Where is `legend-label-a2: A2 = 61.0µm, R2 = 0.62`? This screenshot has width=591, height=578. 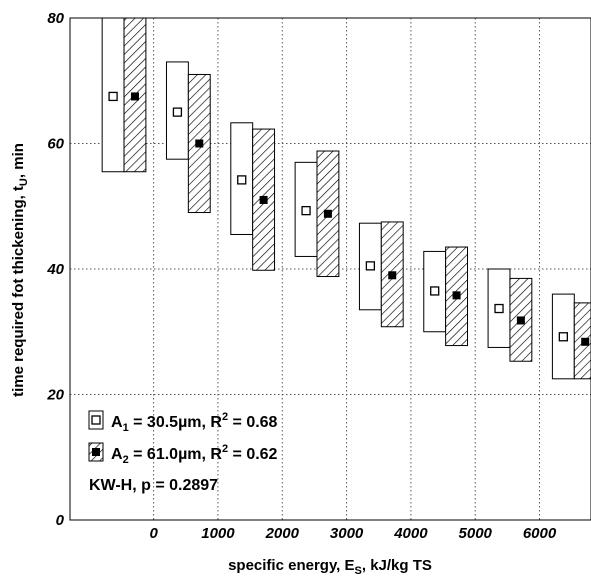 legend-label-a2: A2 = 61.0µm, R2 = 0.62 is located at coordinates (194, 454).